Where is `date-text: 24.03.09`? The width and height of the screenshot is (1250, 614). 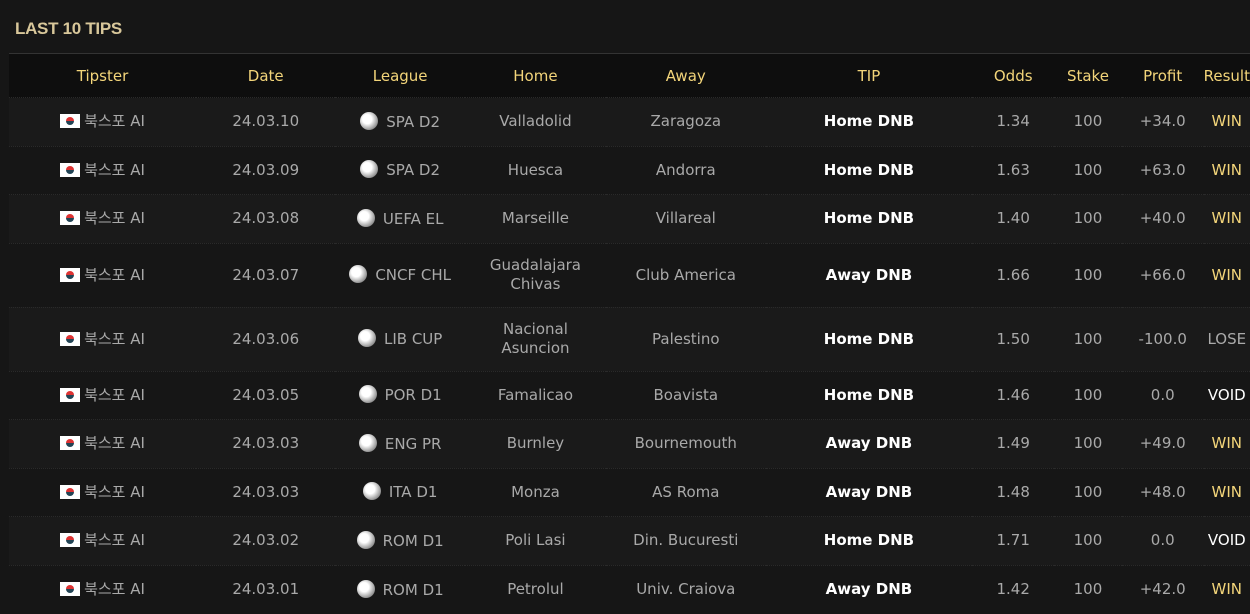 date-text: 24.03.09 is located at coordinates (266, 169).